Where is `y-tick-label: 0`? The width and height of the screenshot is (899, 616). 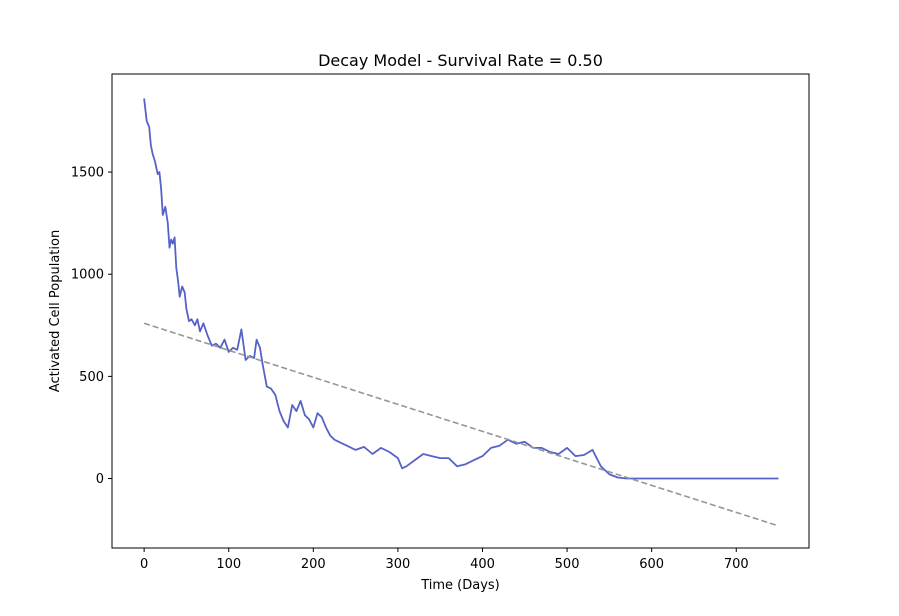 y-tick-label: 0 is located at coordinates (100, 479).